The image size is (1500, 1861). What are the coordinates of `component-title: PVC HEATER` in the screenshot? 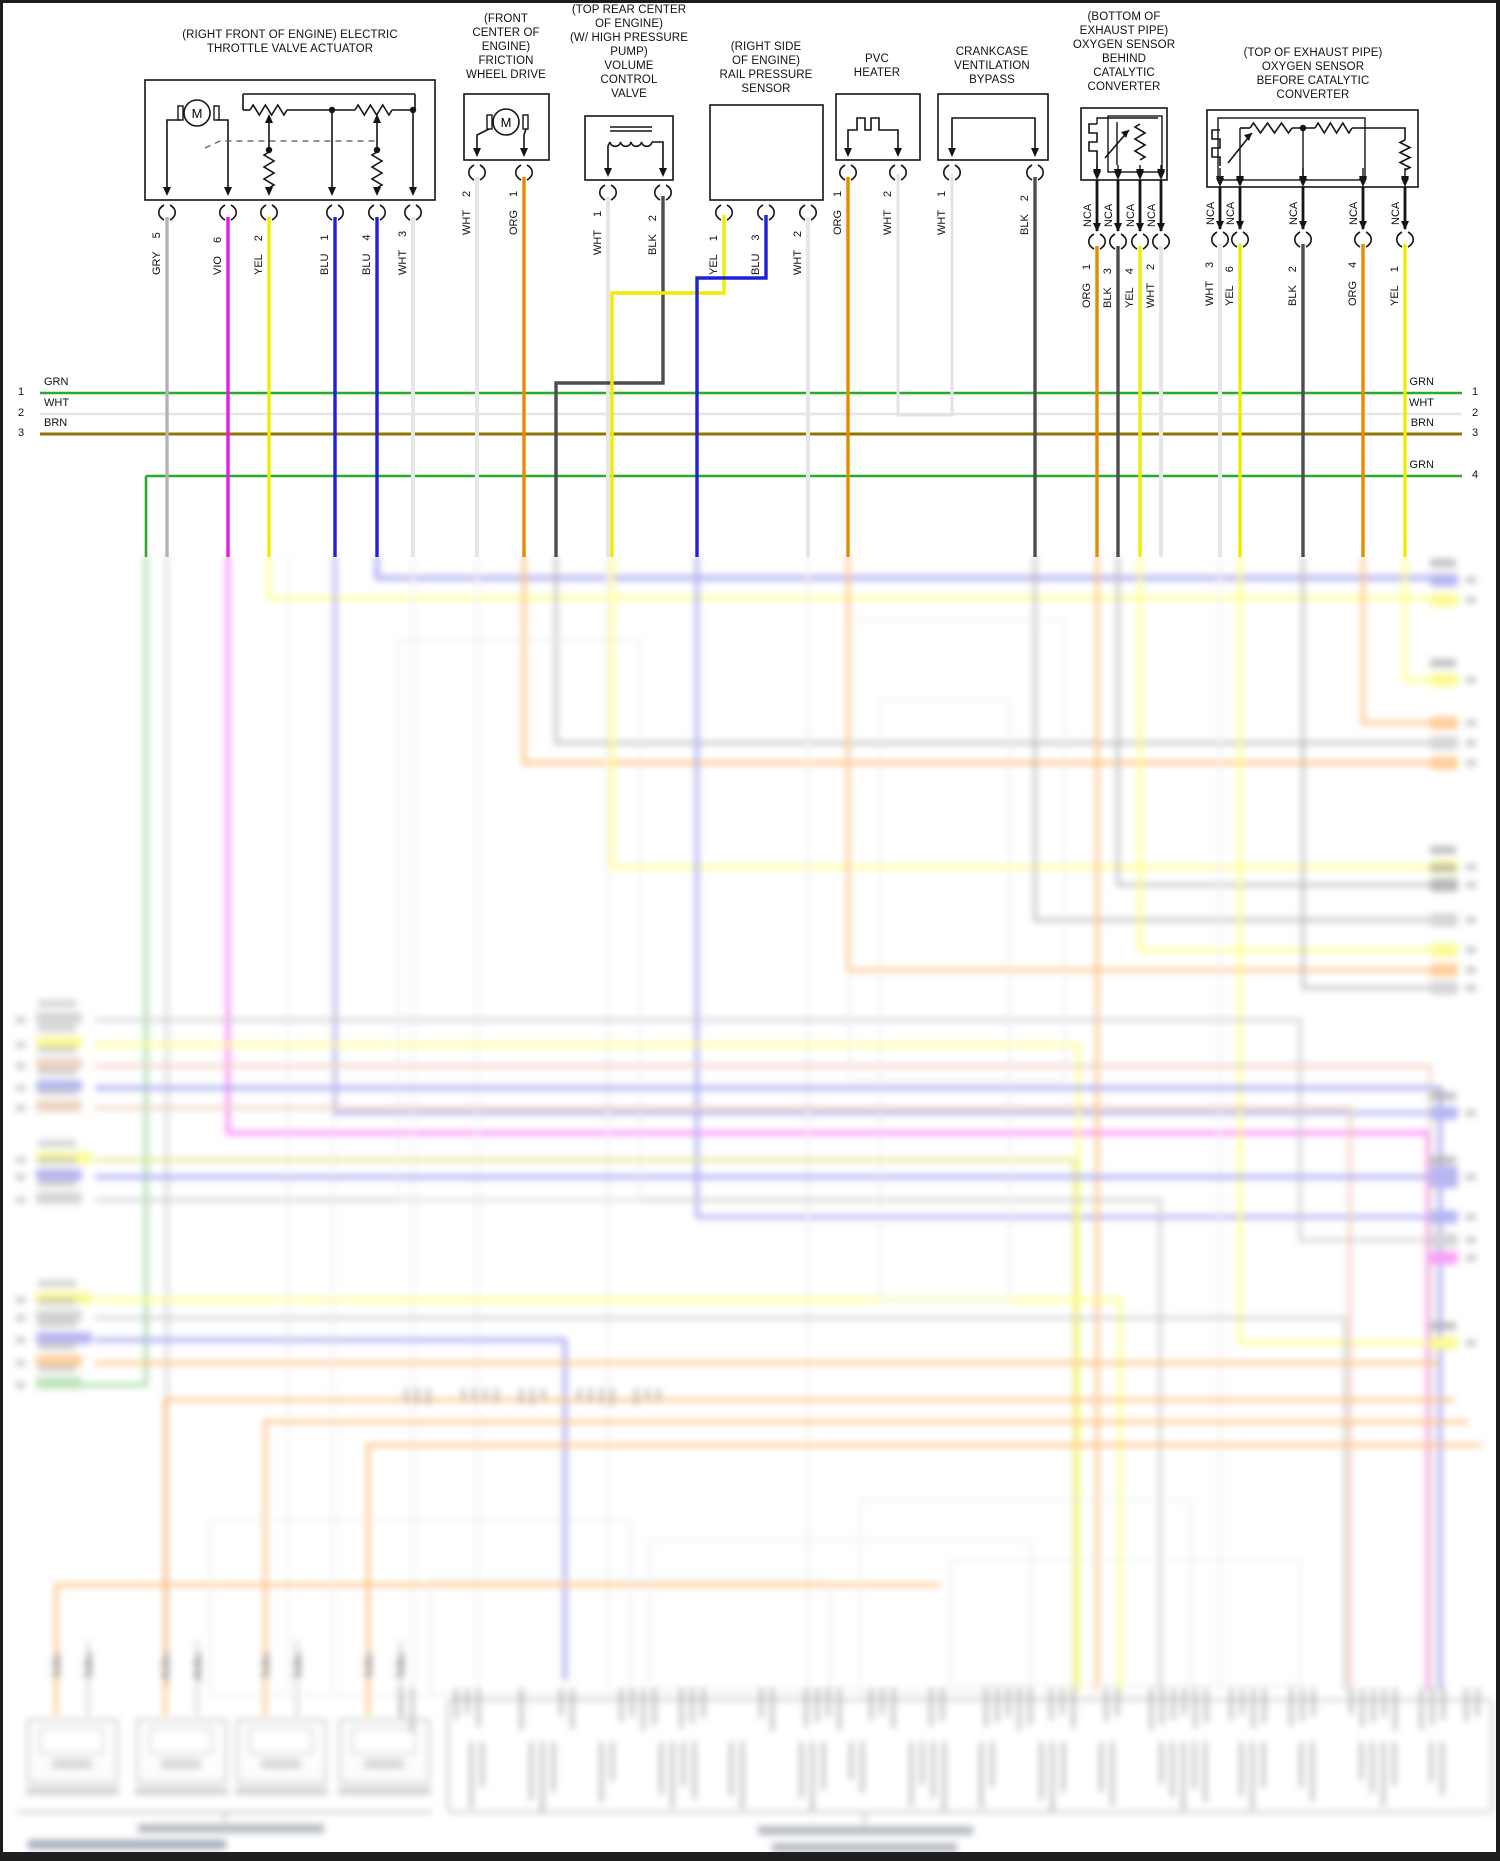 It's located at (877, 66).